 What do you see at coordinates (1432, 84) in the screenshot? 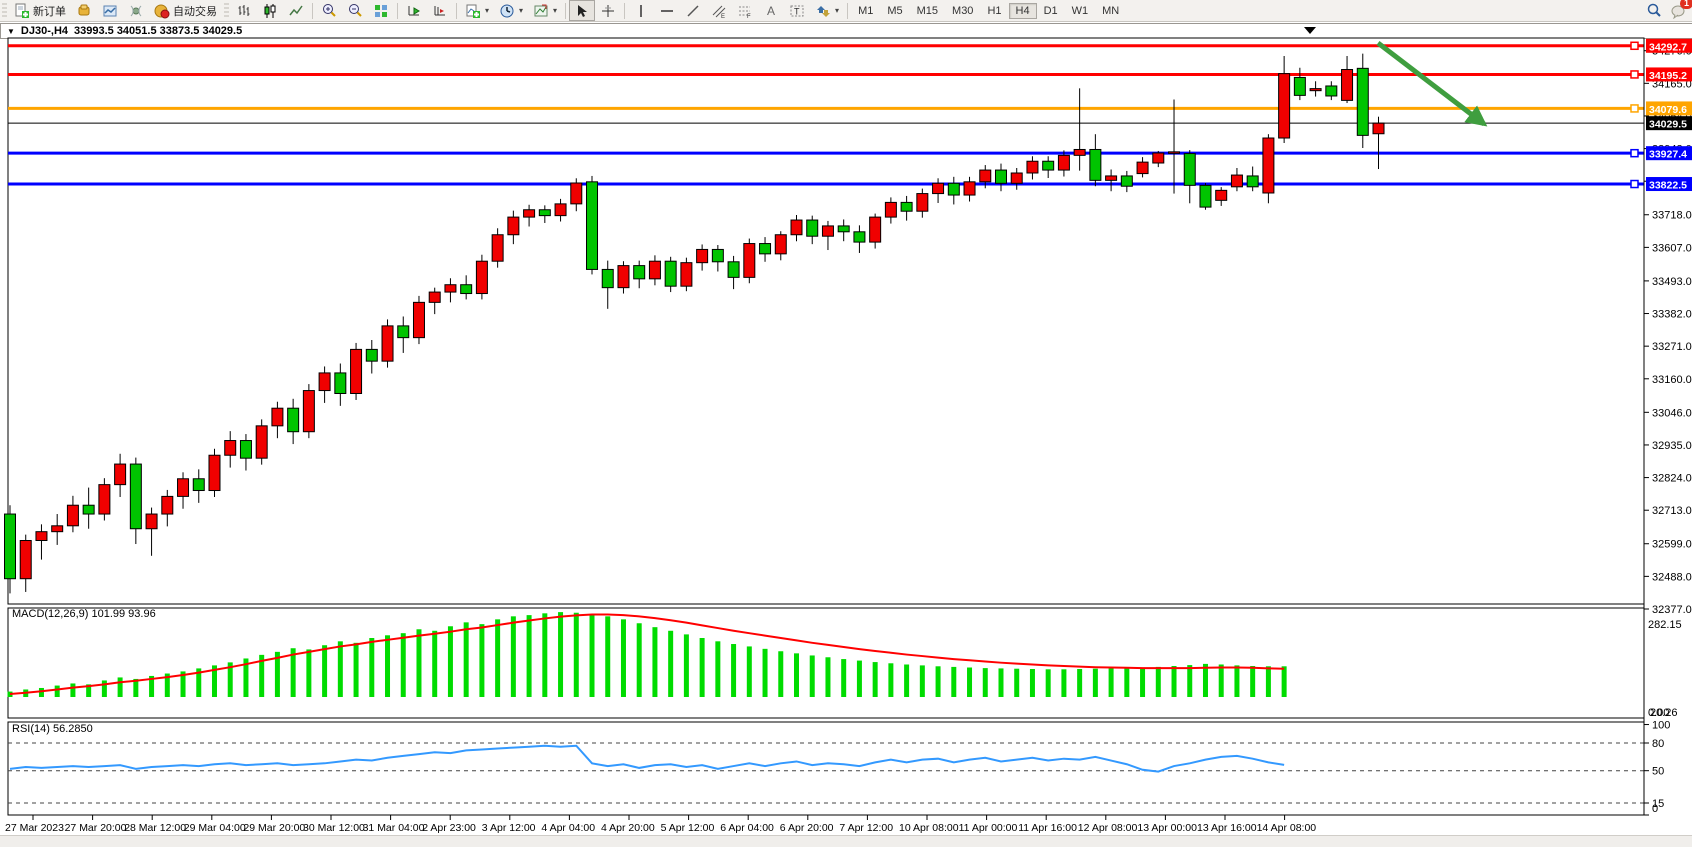
I see `trend-arrow-annotation` at bounding box center [1432, 84].